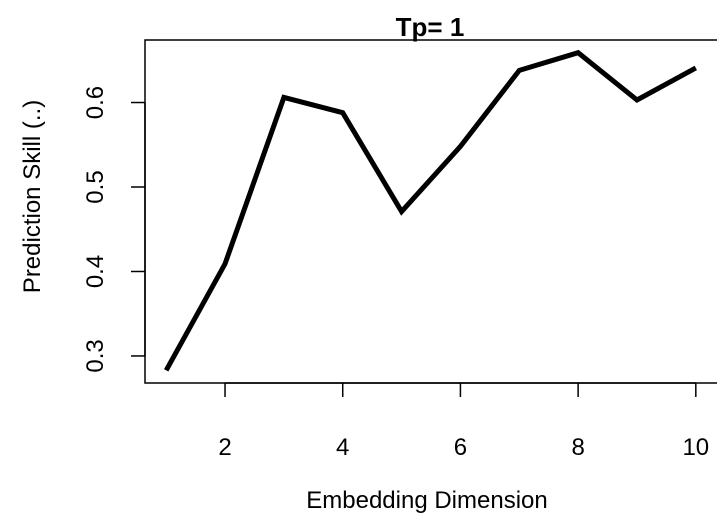  I want to click on x-tick-label: 10, so click(695, 447).